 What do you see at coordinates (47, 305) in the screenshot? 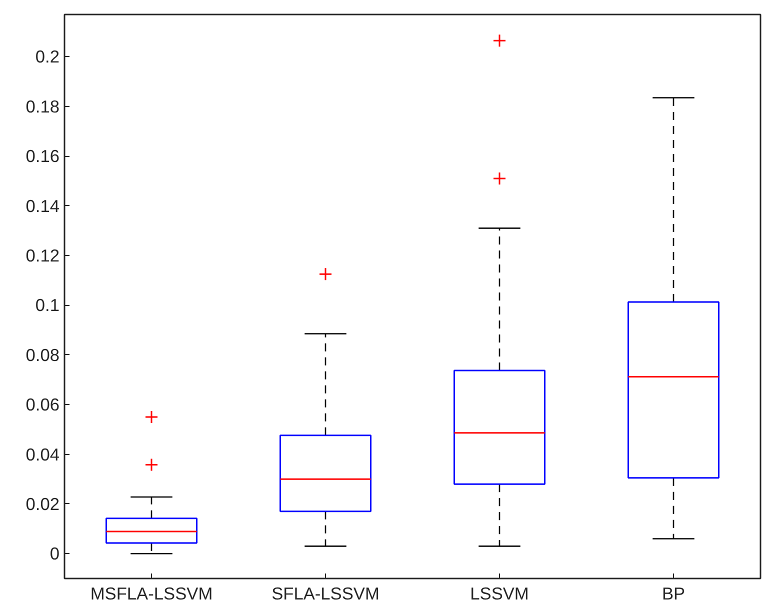
I see `y-tick-label: 0.1` at bounding box center [47, 305].